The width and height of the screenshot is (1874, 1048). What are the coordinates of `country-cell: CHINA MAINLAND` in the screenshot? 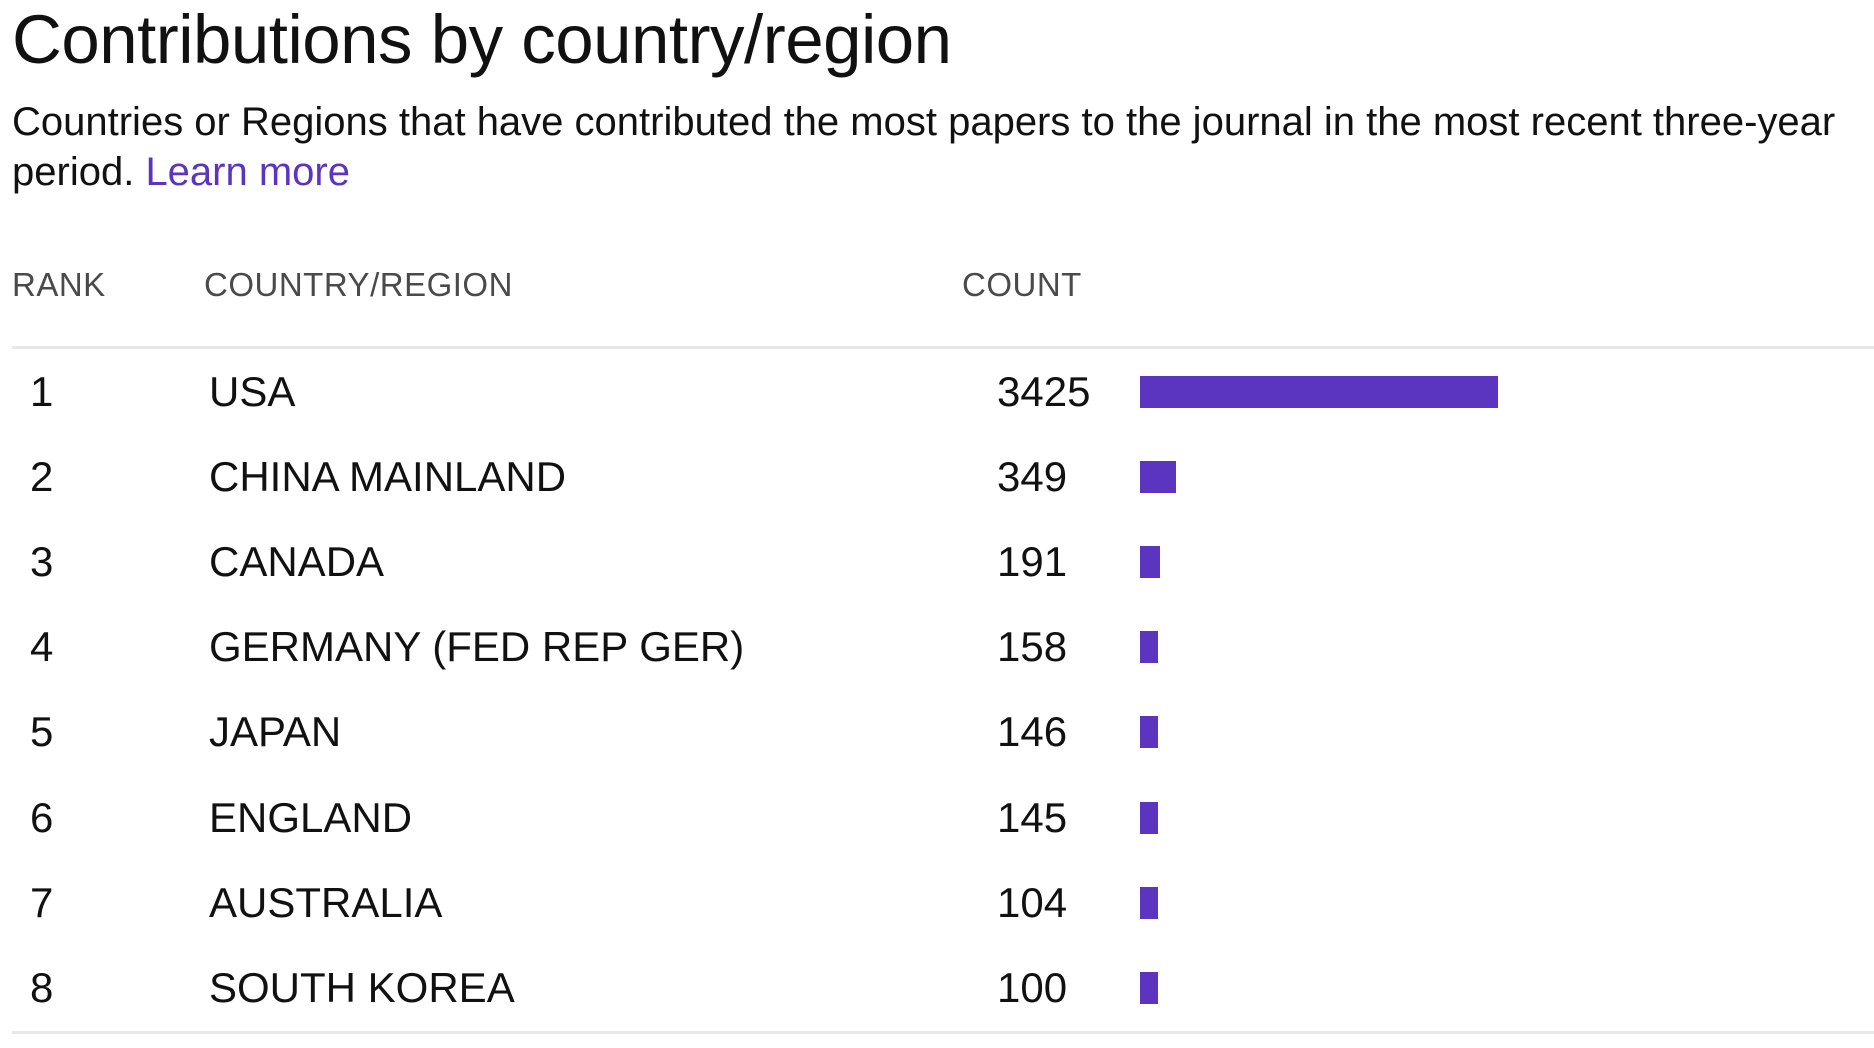 It's located at (388, 476).